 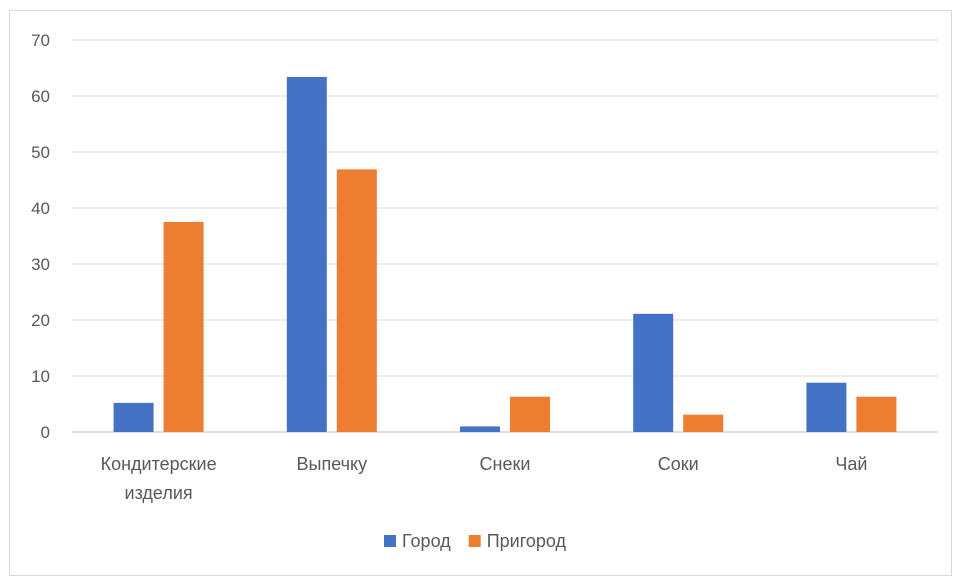 I want to click on y-tick-label: 30, so click(x=40, y=264).